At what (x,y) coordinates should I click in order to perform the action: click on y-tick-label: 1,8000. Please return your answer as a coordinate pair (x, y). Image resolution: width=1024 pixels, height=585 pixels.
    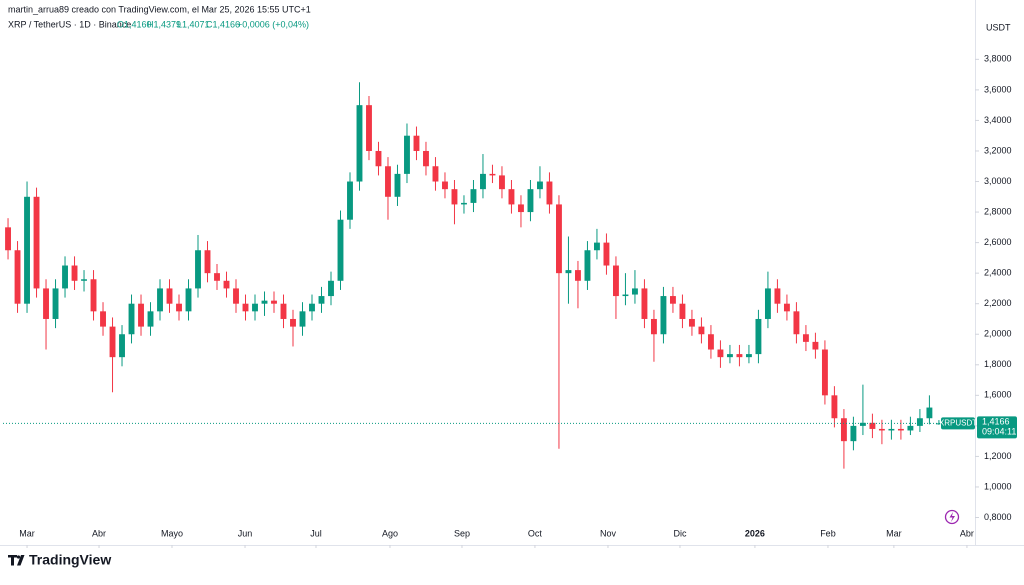
    Looking at the image, I should click on (998, 364).